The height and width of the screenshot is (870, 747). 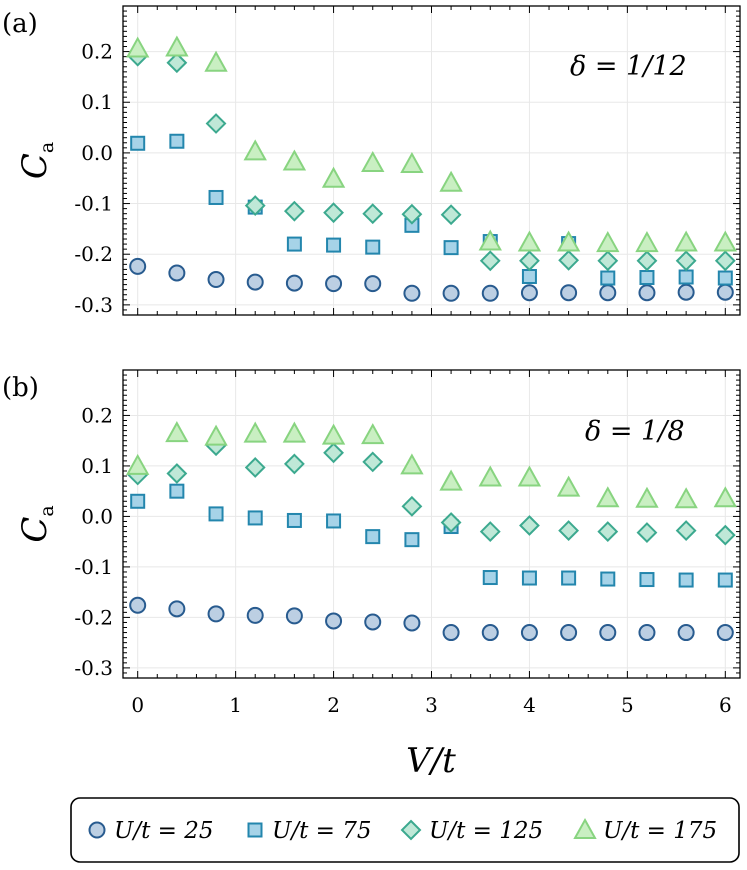 I want to click on legend-item: U/t = 75, so click(x=309, y=831).